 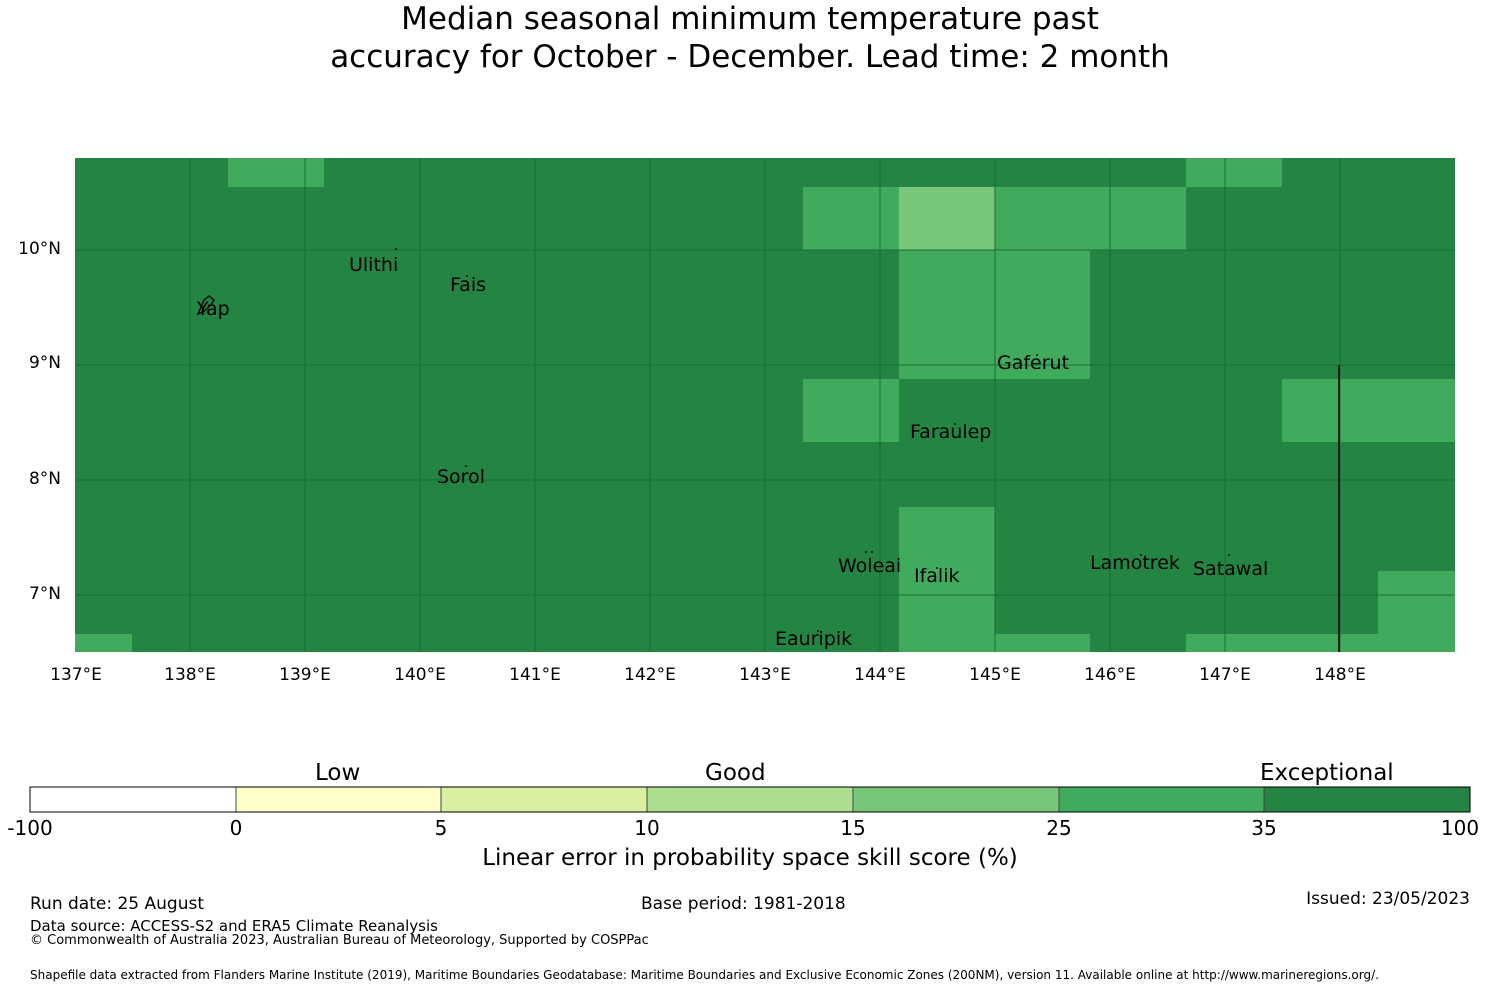 What do you see at coordinates (44, 594) in the screenshot?
I see `lat-label: 7°N` at bounding box center [44, 594].